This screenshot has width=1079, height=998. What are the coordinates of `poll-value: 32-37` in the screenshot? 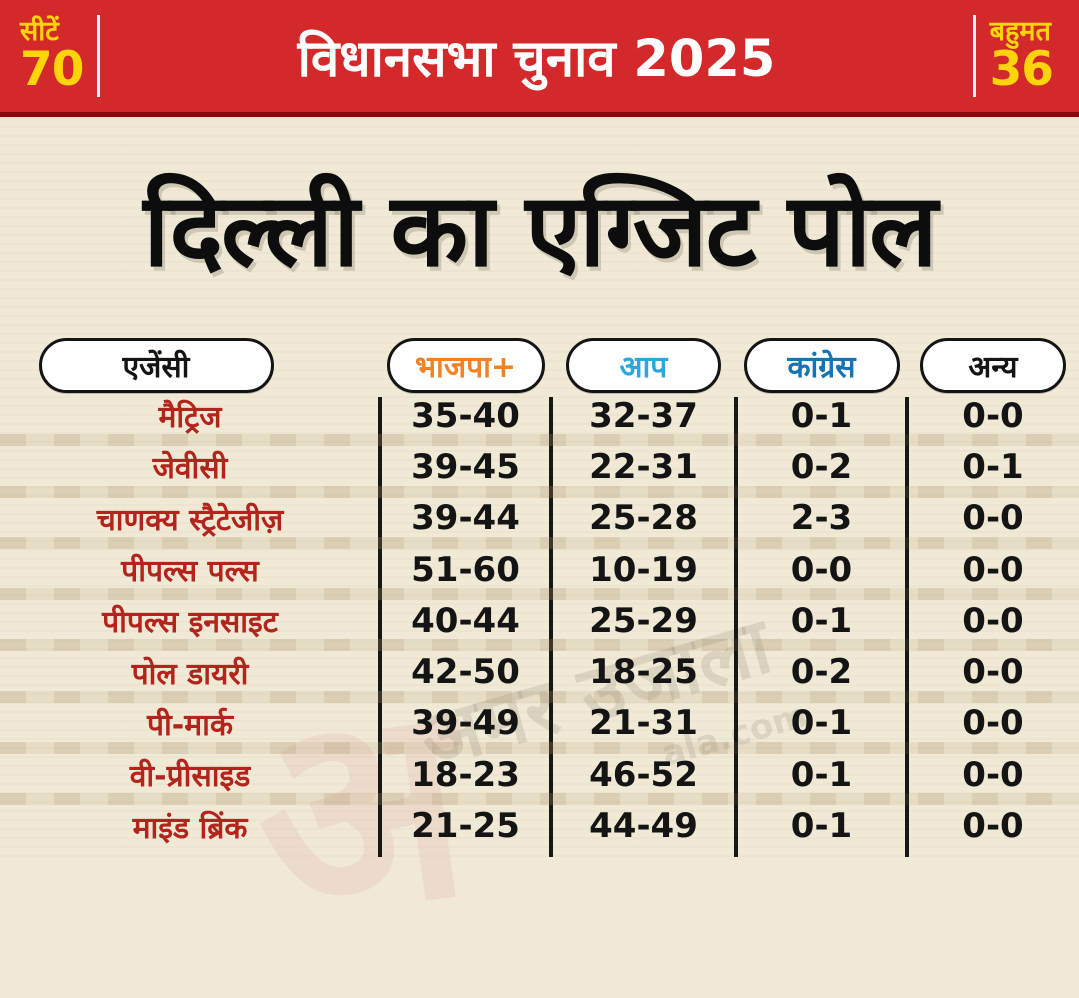 It's located at (643, 415).